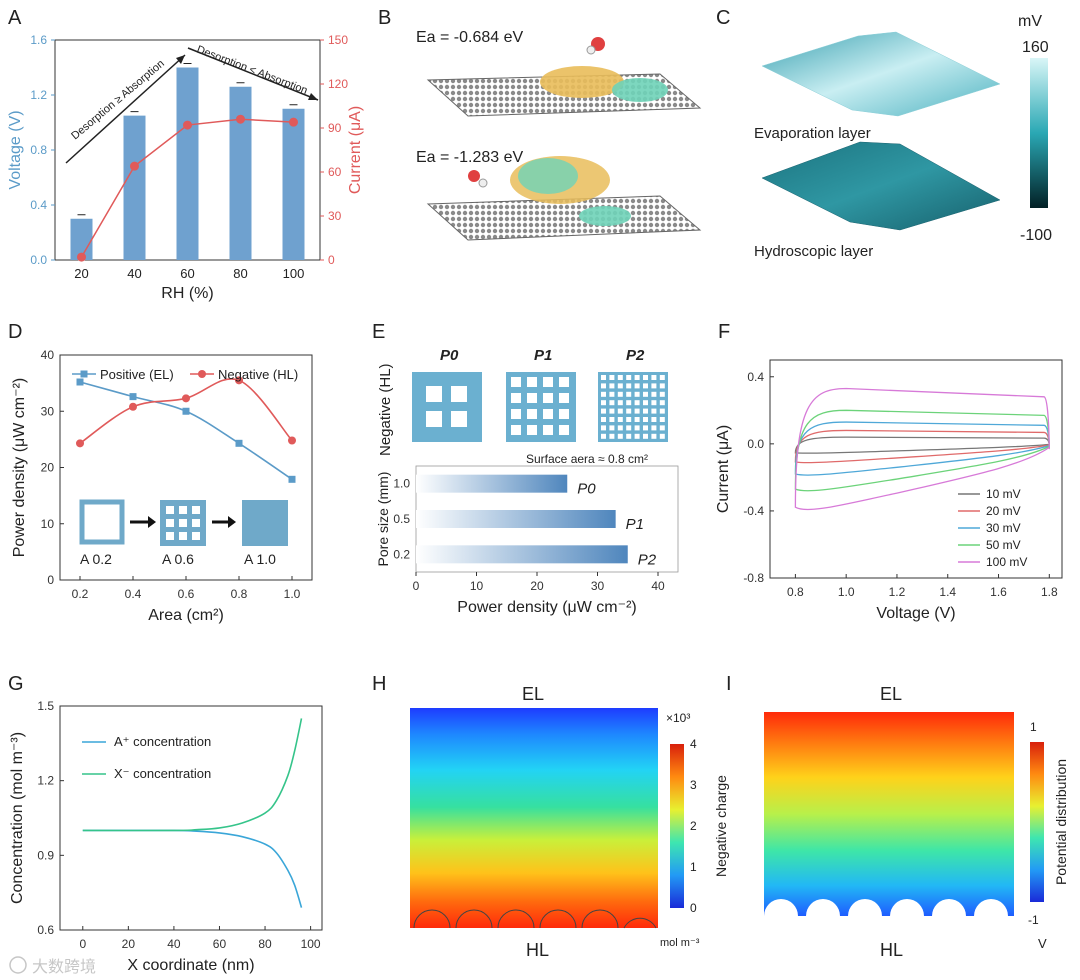 The width and height of the screenshot is (1080, 980). Describe the element at coordinates (81, 257) in the screenshot. I see `current-point` at that location.